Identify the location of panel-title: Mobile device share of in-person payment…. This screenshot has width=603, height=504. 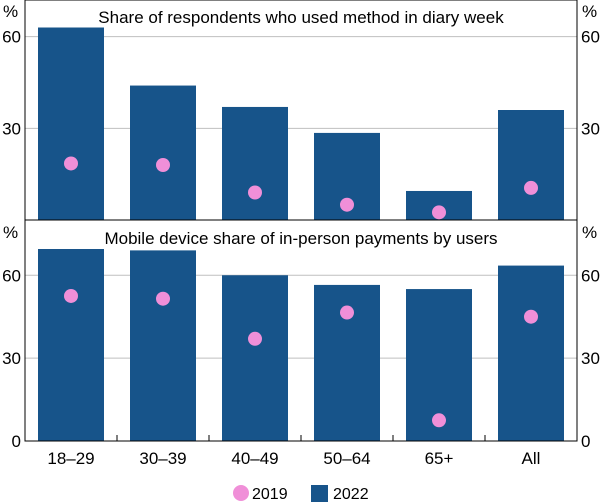
(300, 238).